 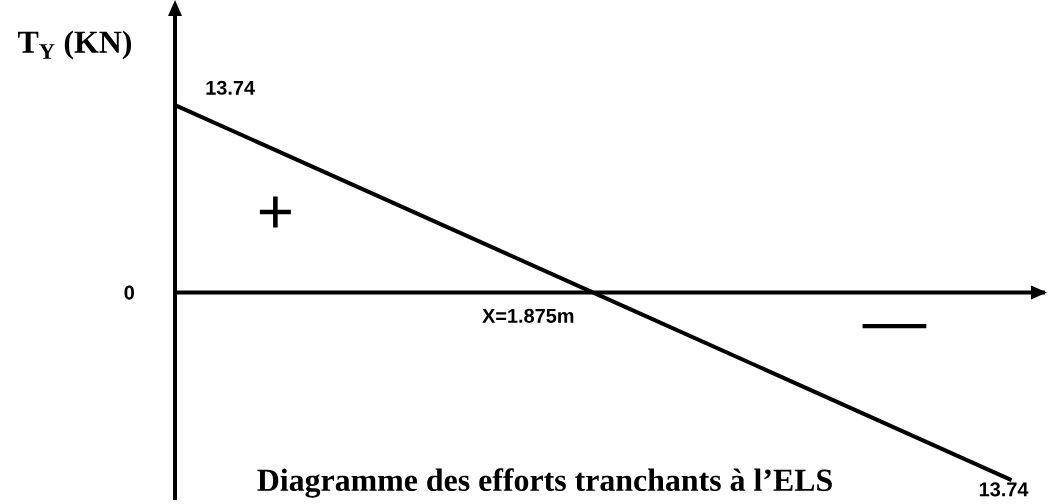 I want to click on y-axis-title: T$_{Y}$ (KN), so click(x=75, y=45).